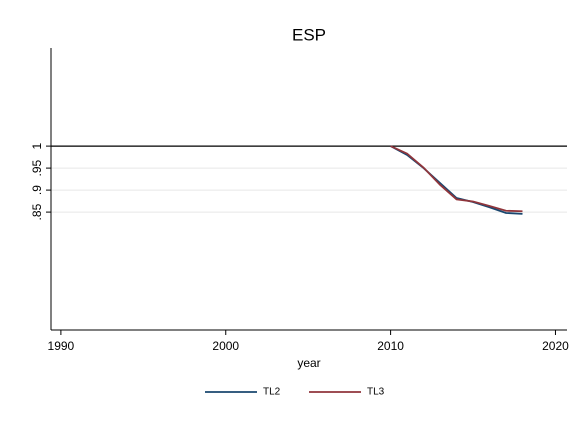  Describe the element at coordinates (390, 346) in the screenshot. I see `x-tick-label: 2010` at that location.